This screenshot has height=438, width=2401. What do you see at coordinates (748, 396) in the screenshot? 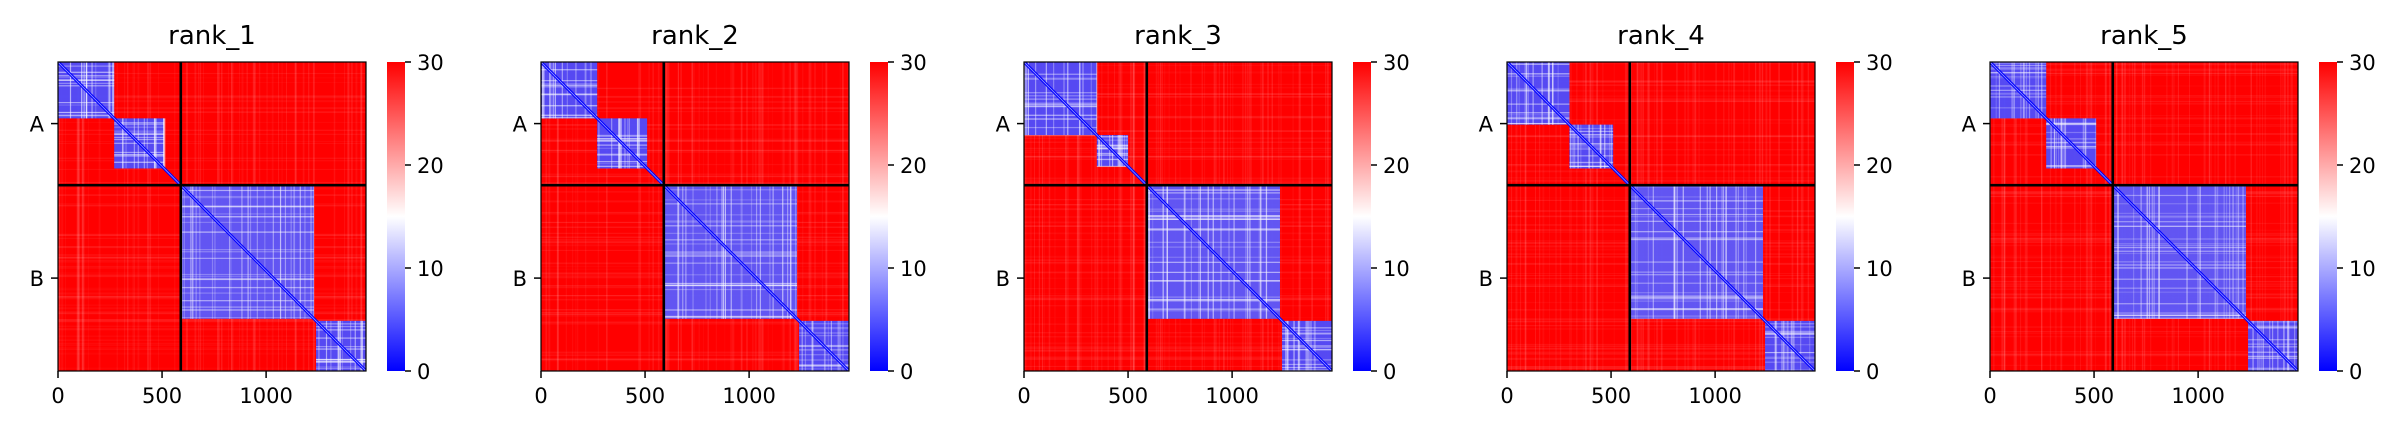
I see `x-tick-label: 1000` at bounding box center [748, 396].